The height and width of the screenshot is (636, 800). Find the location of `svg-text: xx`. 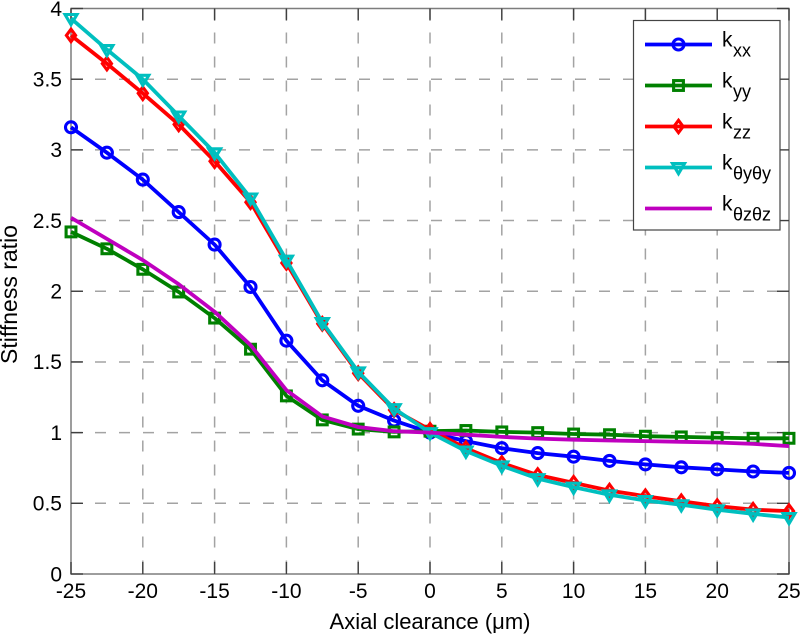

svg-text: xx is located at coordinates (742, 51).